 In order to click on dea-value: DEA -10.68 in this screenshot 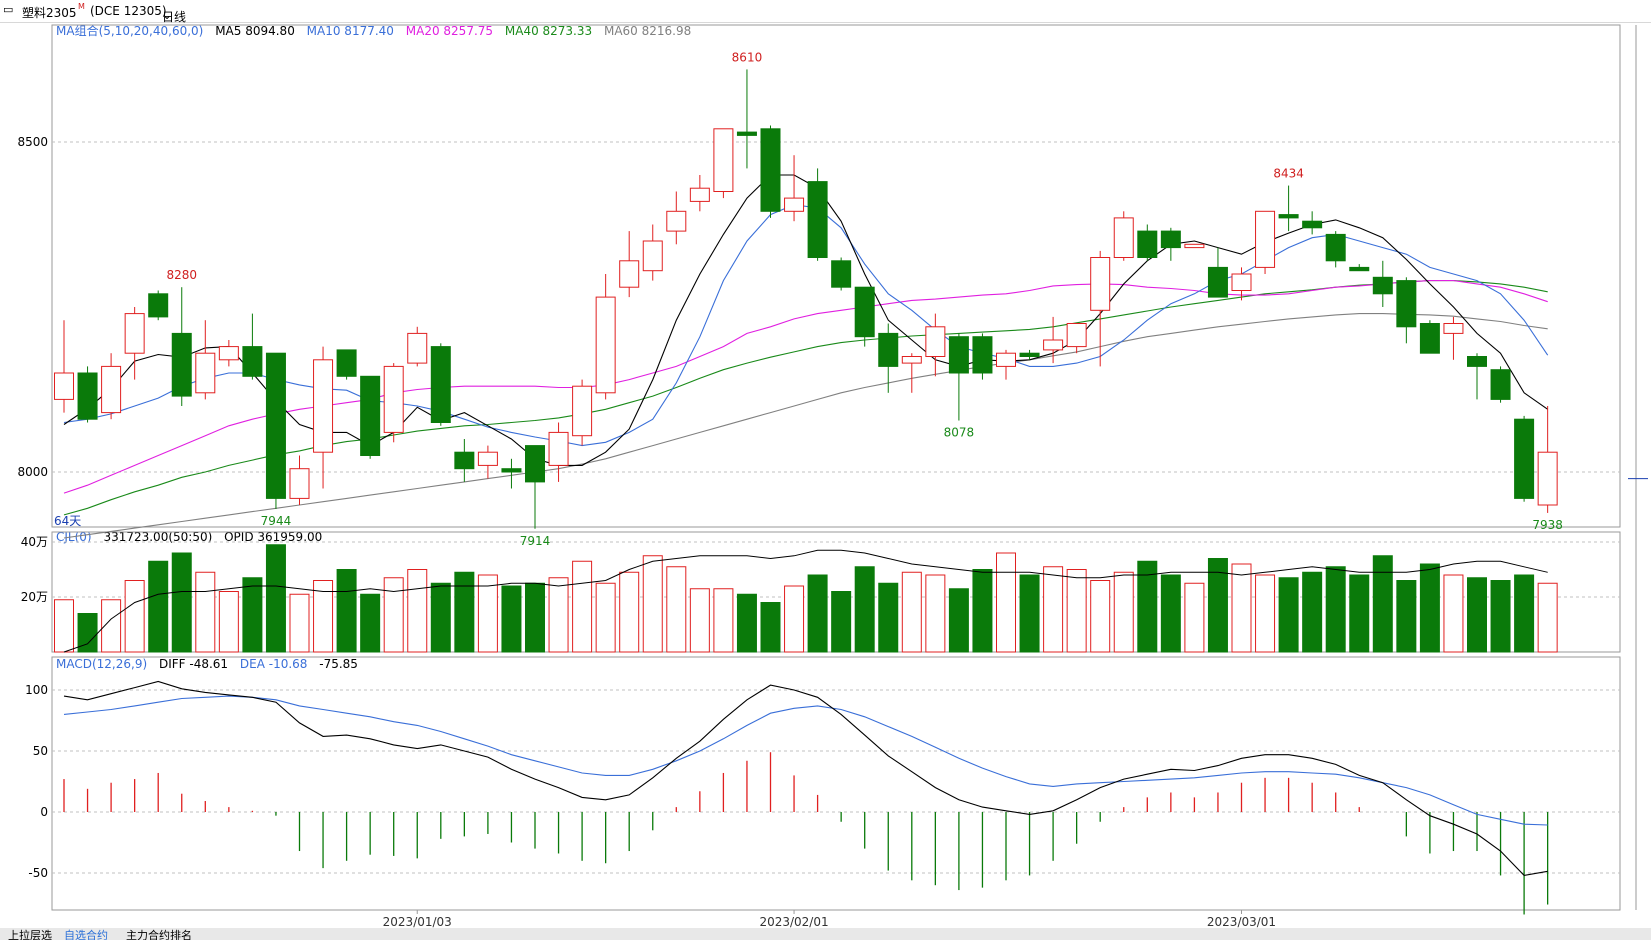, I will do `click(273, 664)`.